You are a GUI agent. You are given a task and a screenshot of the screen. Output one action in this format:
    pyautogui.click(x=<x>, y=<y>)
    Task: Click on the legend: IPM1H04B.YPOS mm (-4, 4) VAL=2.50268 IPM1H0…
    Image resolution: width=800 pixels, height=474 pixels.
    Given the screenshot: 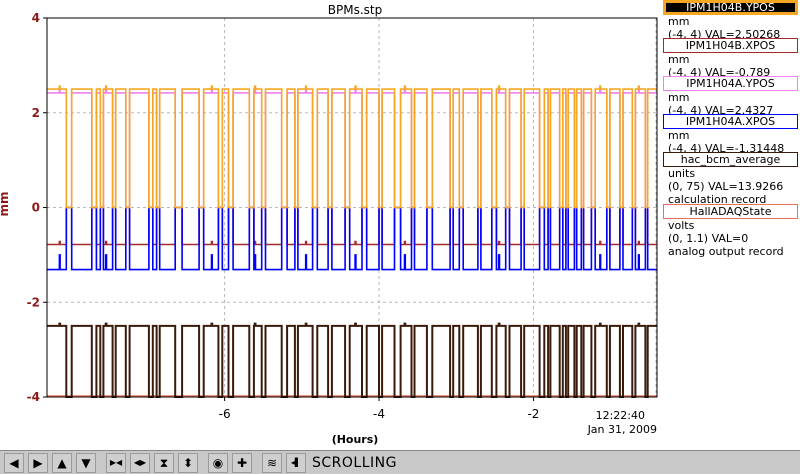 What is the action you would take?
    pyautogui.click(x=730, y=129)
    